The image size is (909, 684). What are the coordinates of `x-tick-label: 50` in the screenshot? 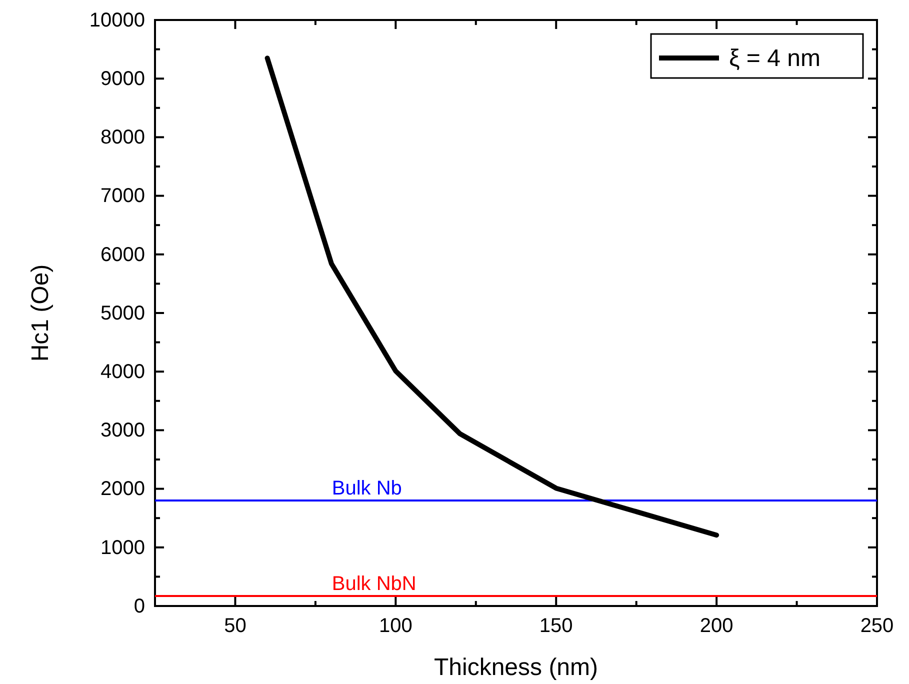 It's located at (235, 626).